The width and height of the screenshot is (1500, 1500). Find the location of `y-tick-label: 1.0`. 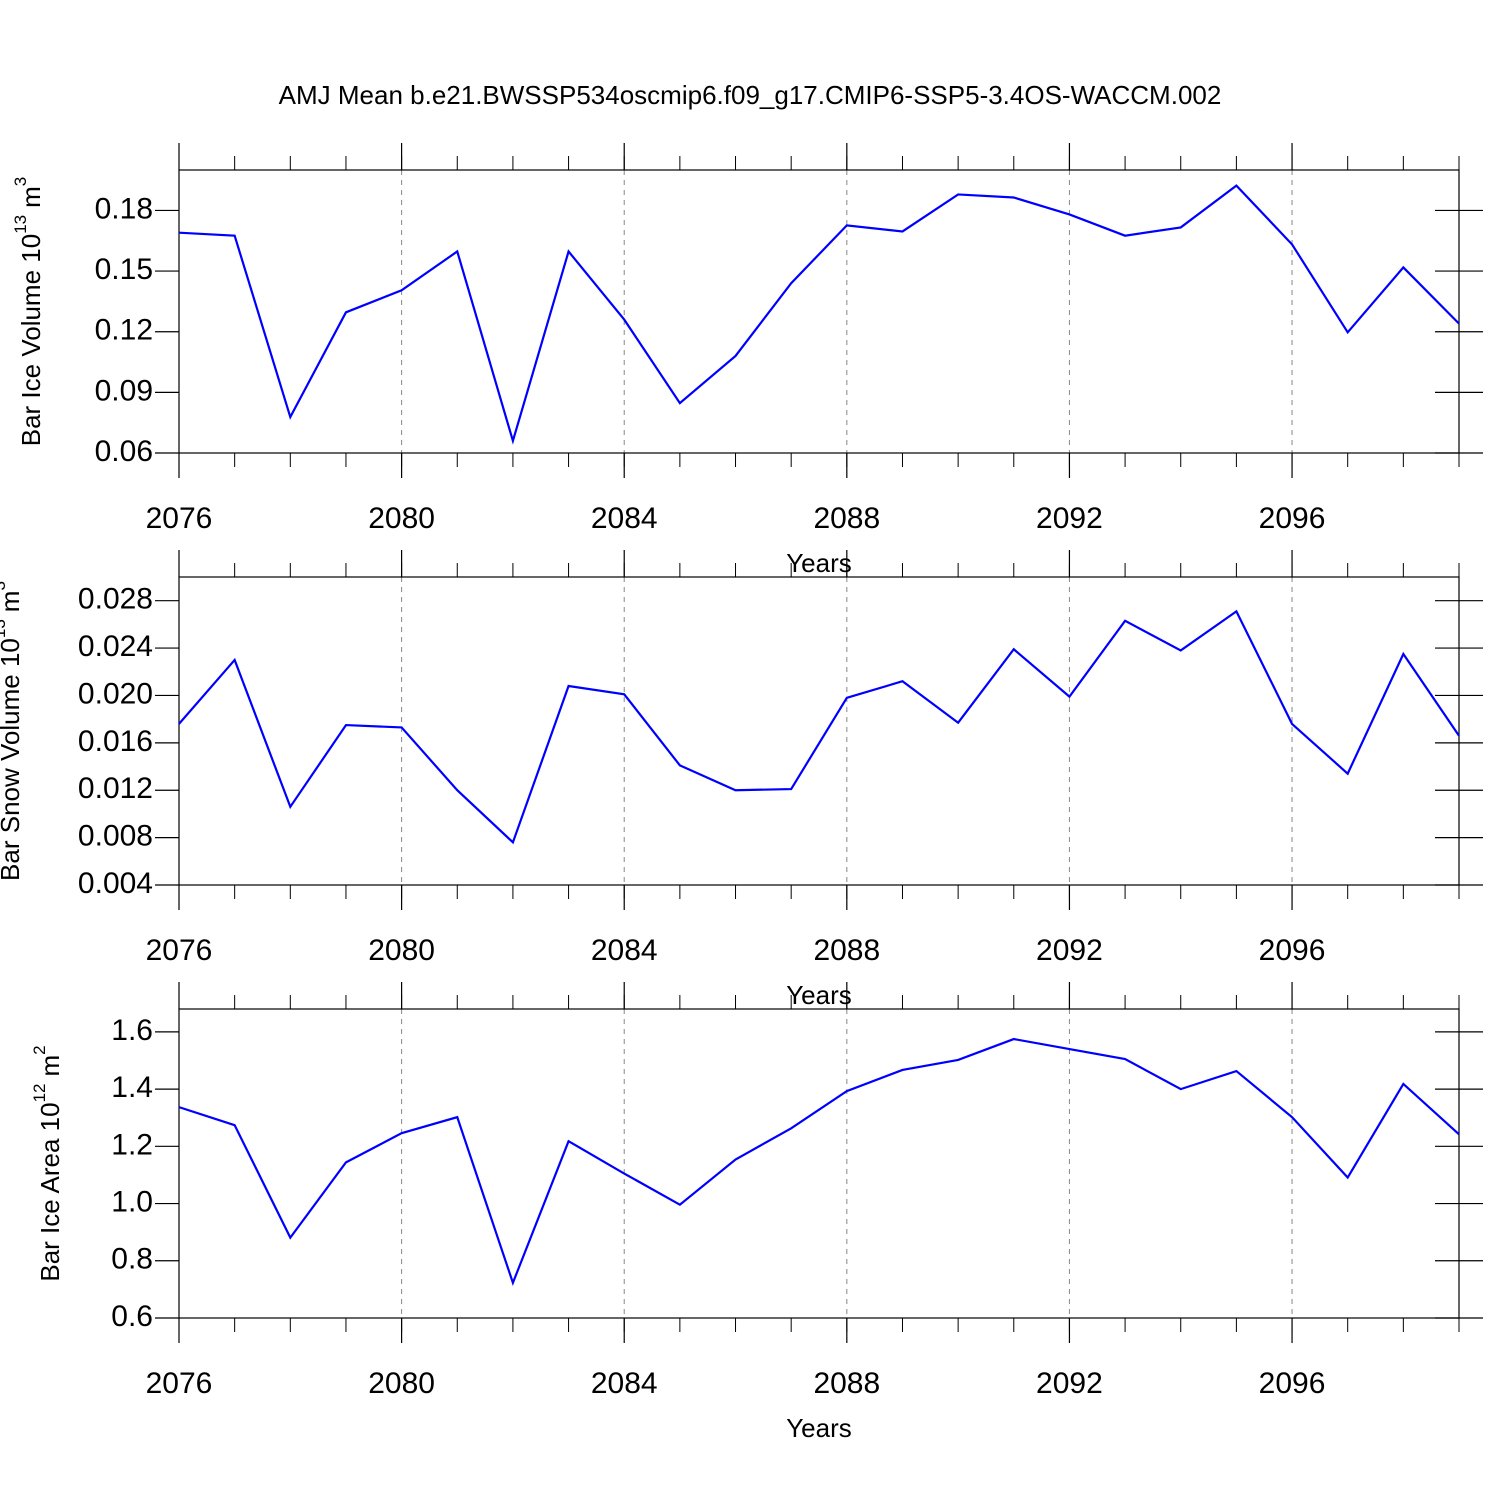

y-tick-label: 1.0 is located at coordinates (132, 1201).